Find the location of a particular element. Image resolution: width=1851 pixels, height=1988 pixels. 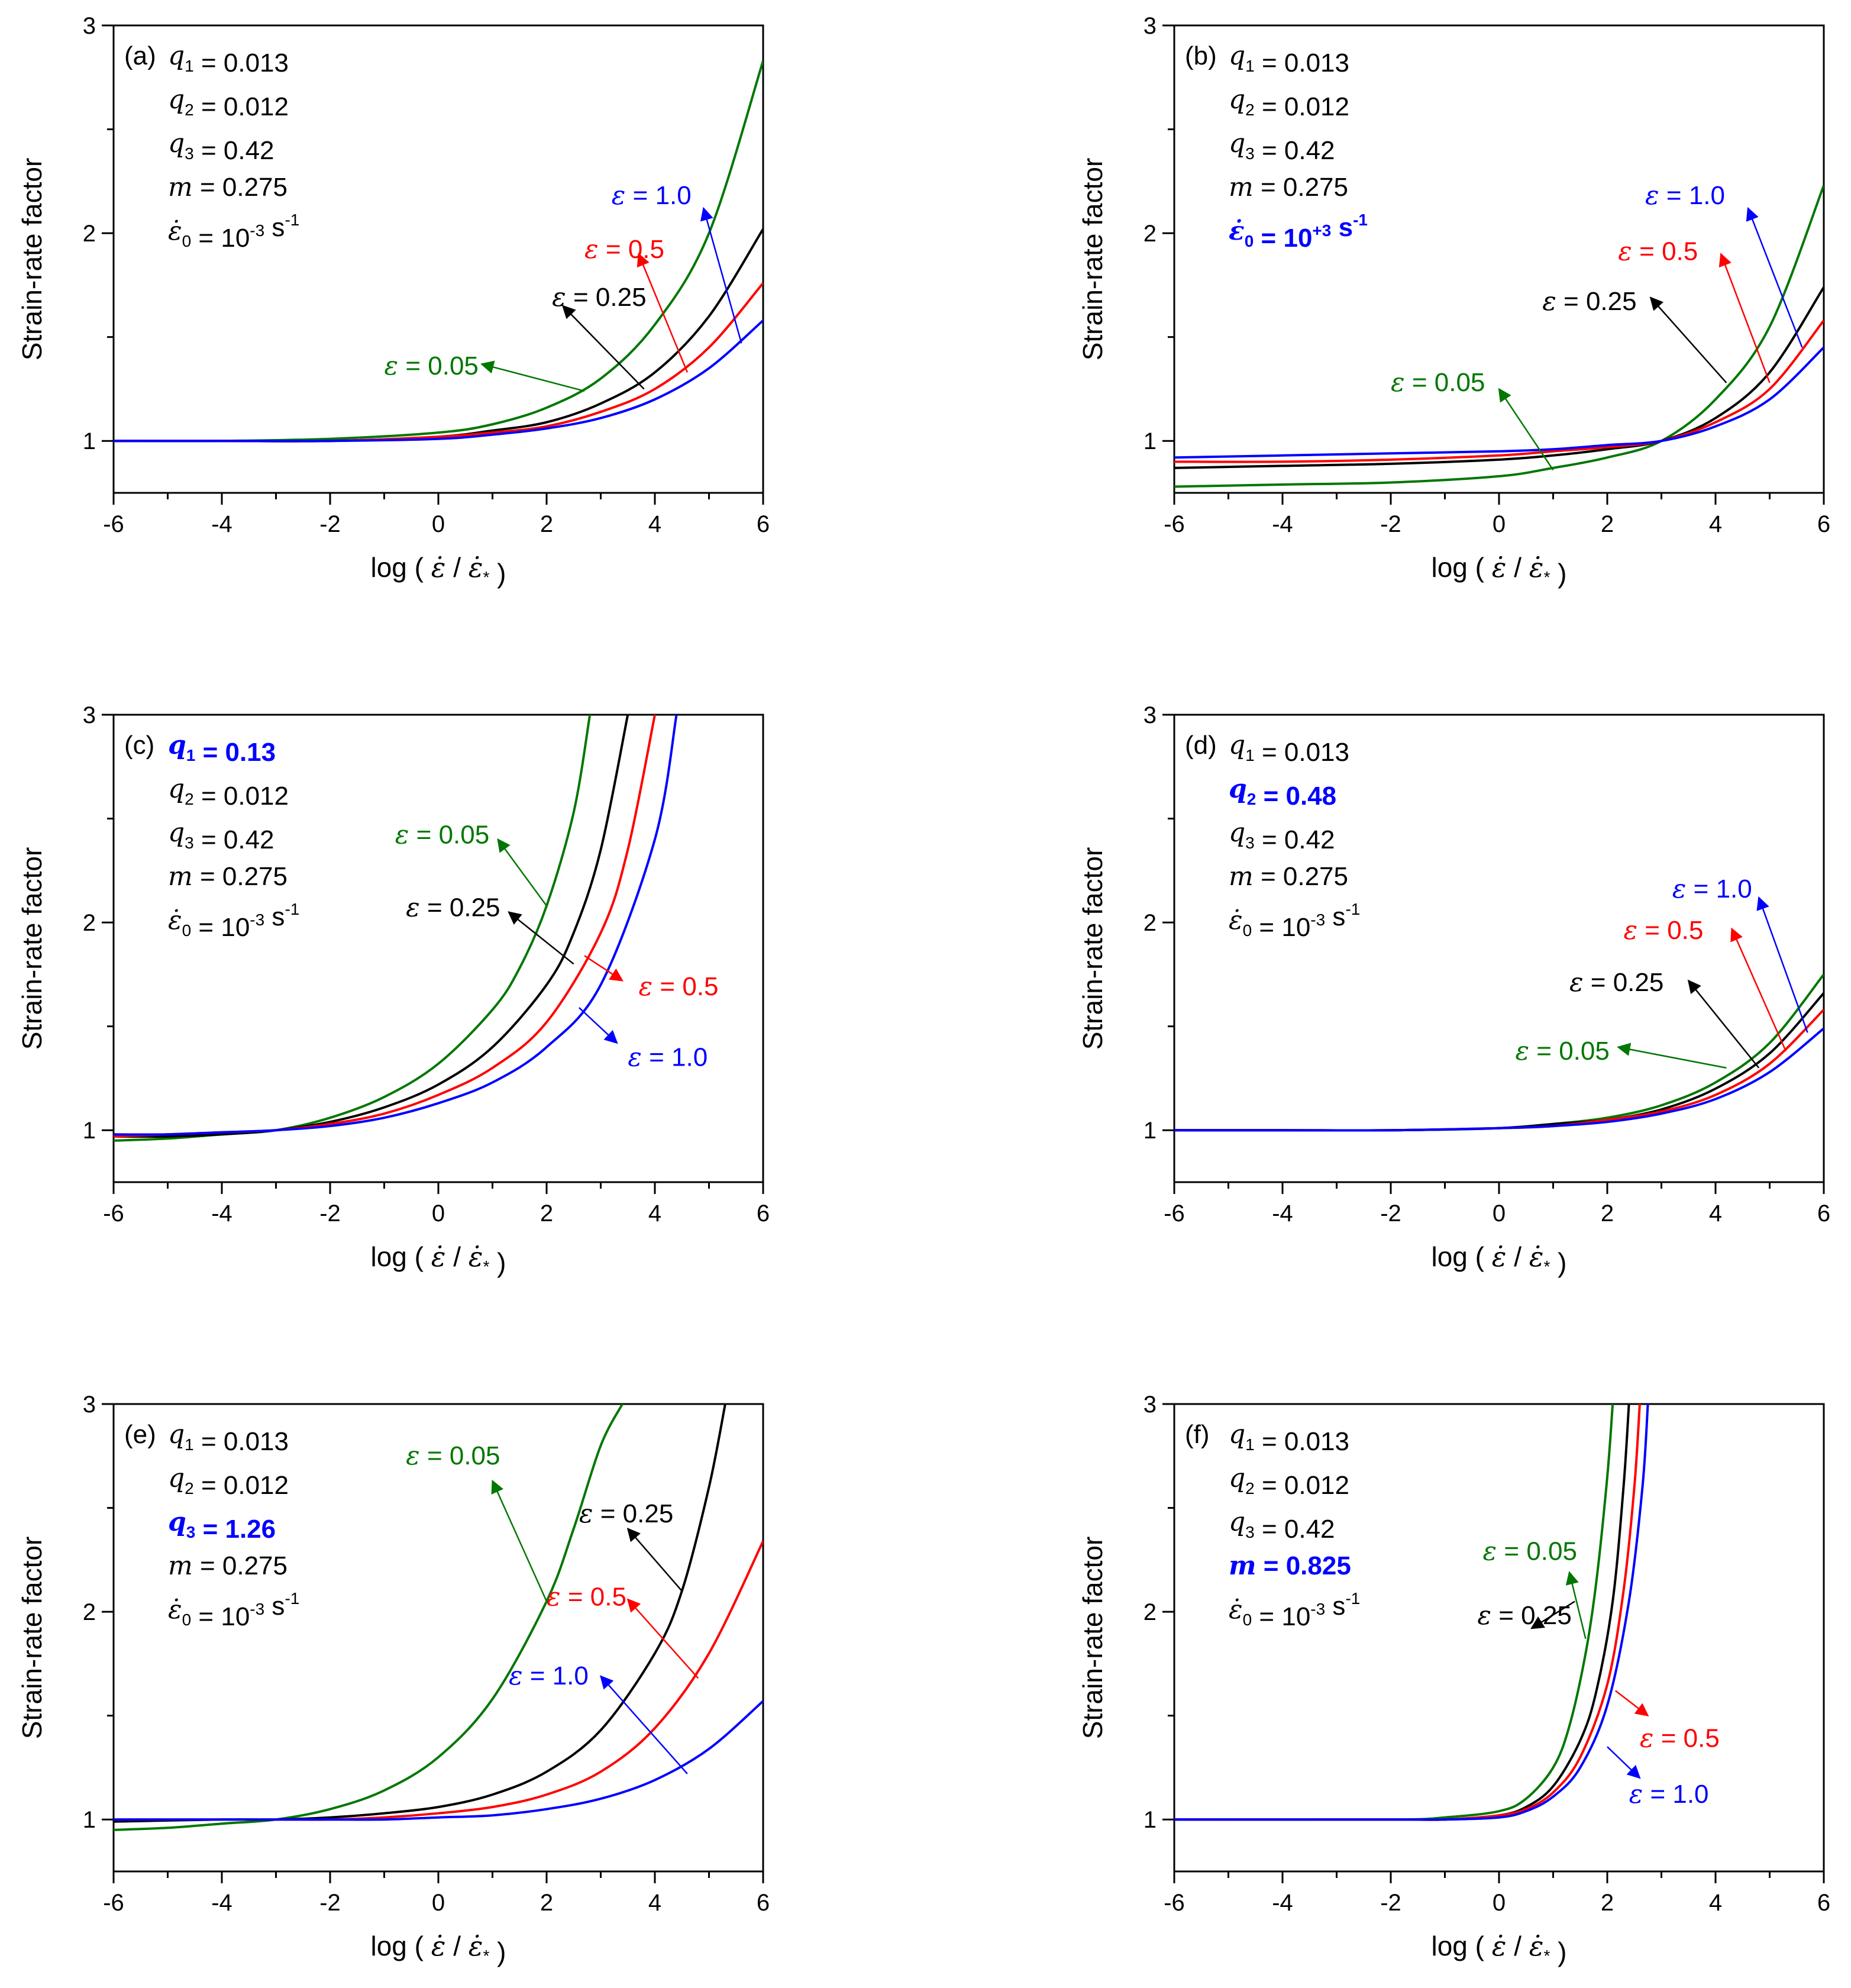

series-label: ε = 0.25 is located at coordinates (1616, 982).